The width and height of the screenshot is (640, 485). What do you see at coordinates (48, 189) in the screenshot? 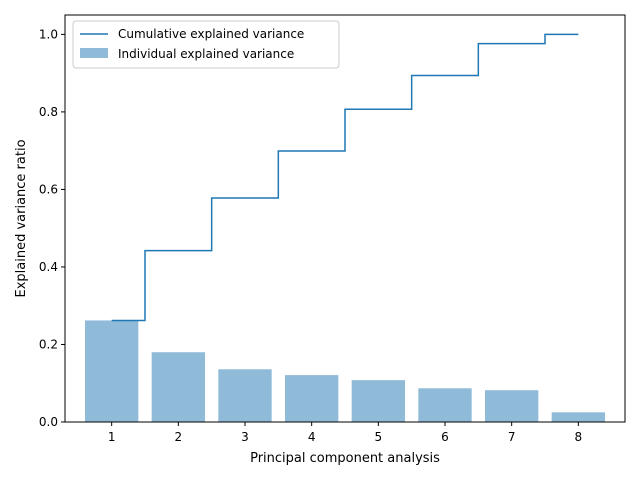
I see `y-tick-label-3: 0.6` at bounding box center [48, 189].